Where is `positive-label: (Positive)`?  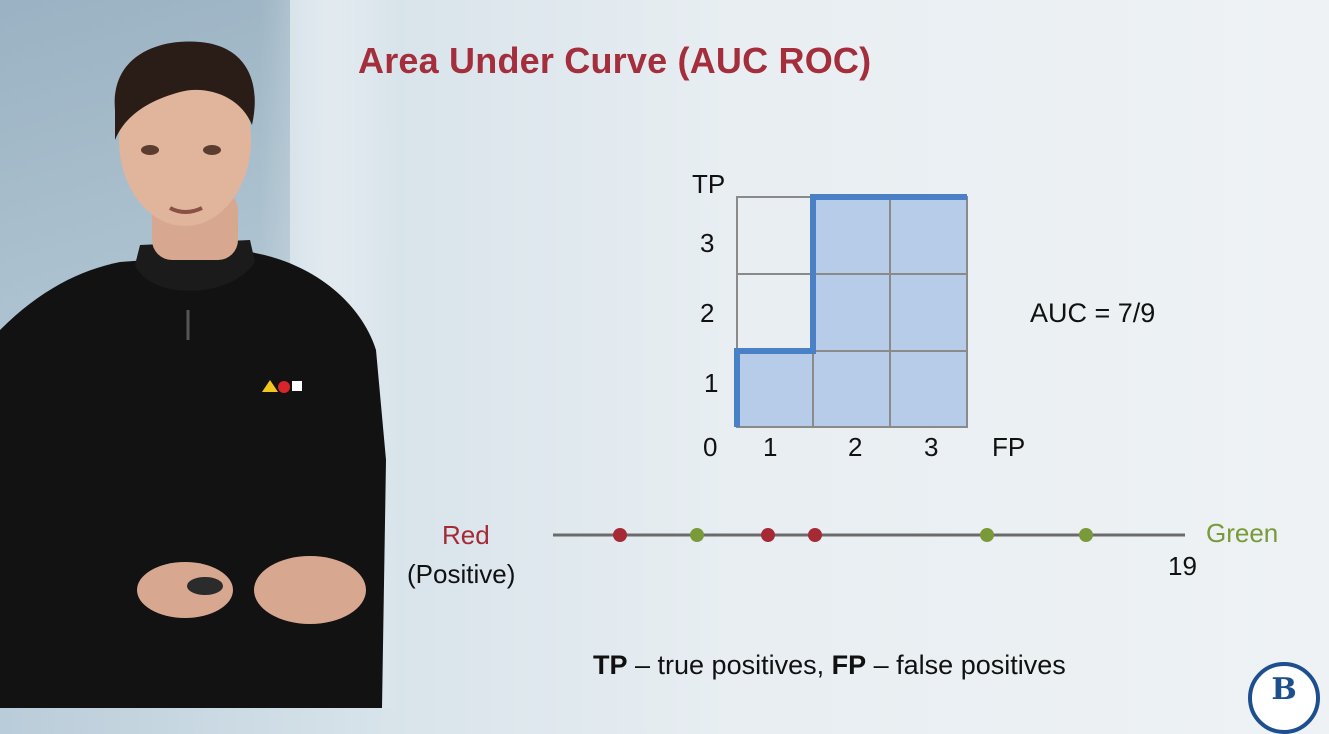 positive-label: (Positive) is located at coordinates (461, 574).